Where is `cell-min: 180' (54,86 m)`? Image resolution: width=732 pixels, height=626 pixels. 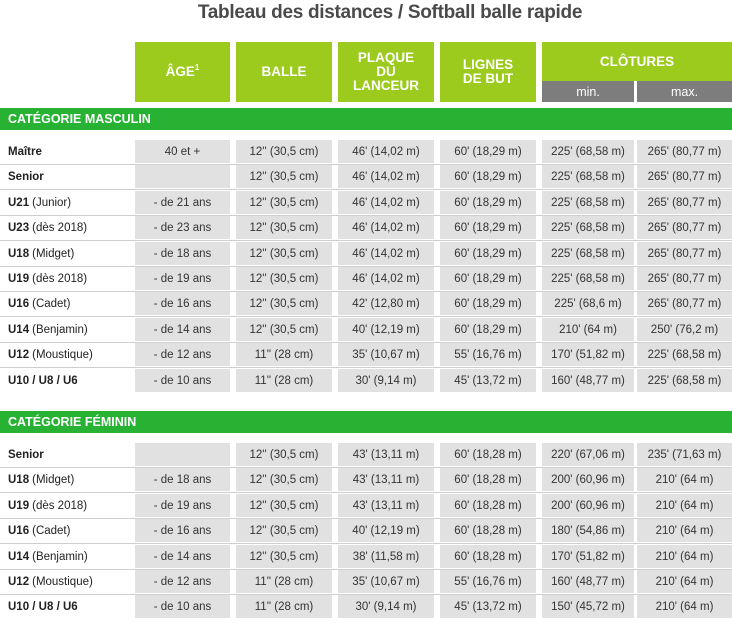
cell-min: 180' (54,86 m) is located at coordinates (588, 530).